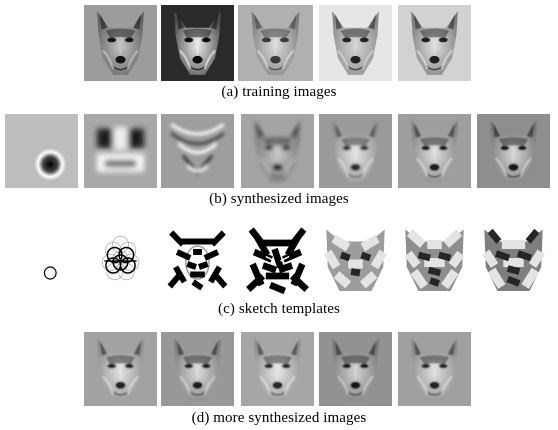 The width and height of the screenshot is (558, 430). What do you see at coordinates (279, 309) in the screenshot?
I see `caption-sketch-templates: (c) sketch templates` at bounding box center [279, 309].